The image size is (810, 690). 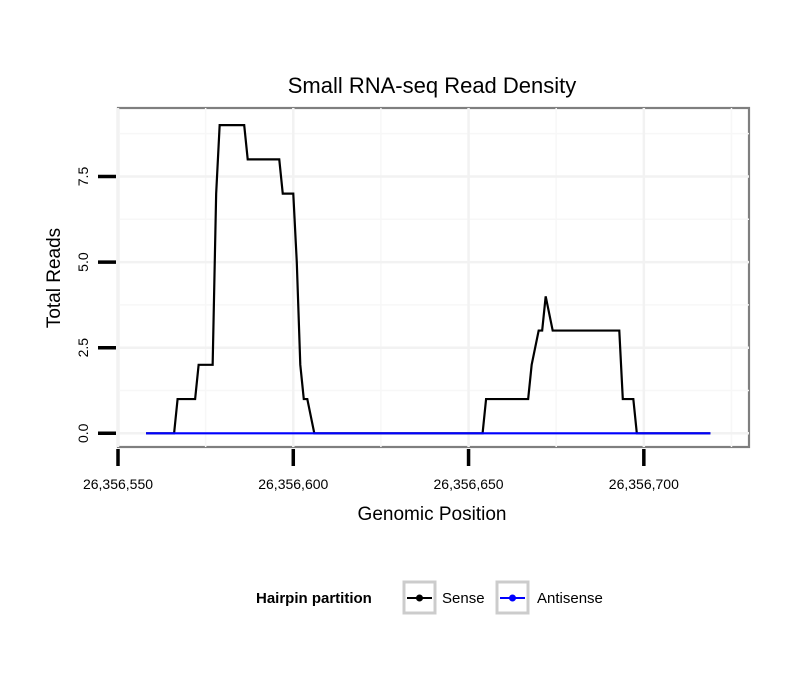 I want to click on legend-item-antisense: Antisense, so click(x=549, y=597).